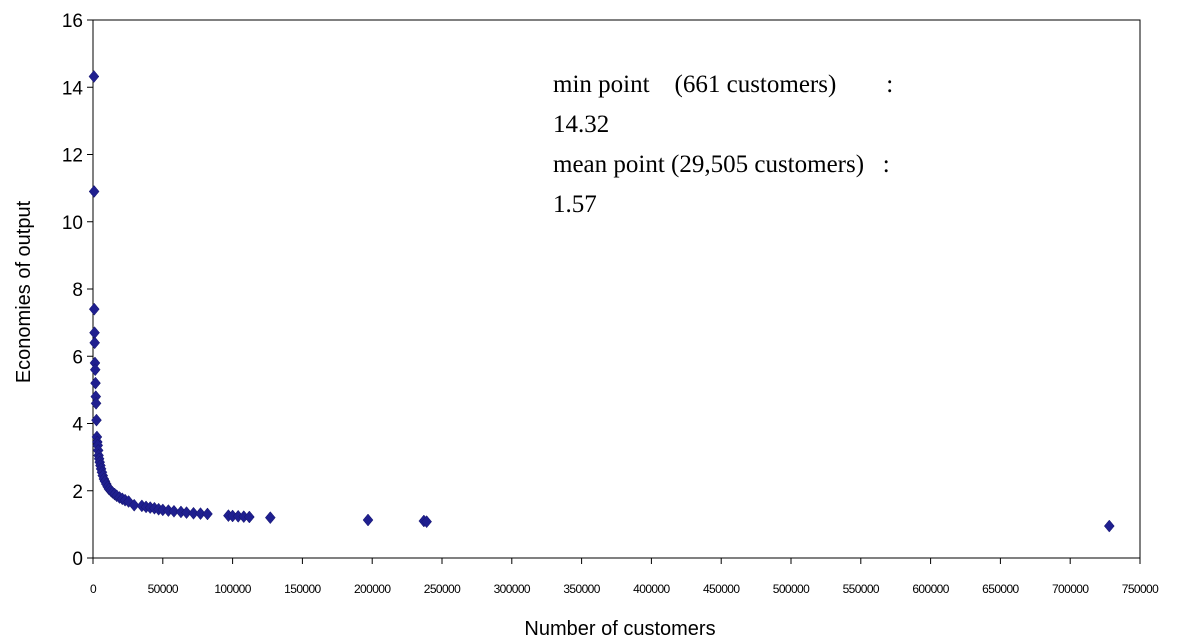  What do you see at coordinates (512, 589) in the screenshot?
I see `x-tick-label: 300000` at bounding box center [512, 589].